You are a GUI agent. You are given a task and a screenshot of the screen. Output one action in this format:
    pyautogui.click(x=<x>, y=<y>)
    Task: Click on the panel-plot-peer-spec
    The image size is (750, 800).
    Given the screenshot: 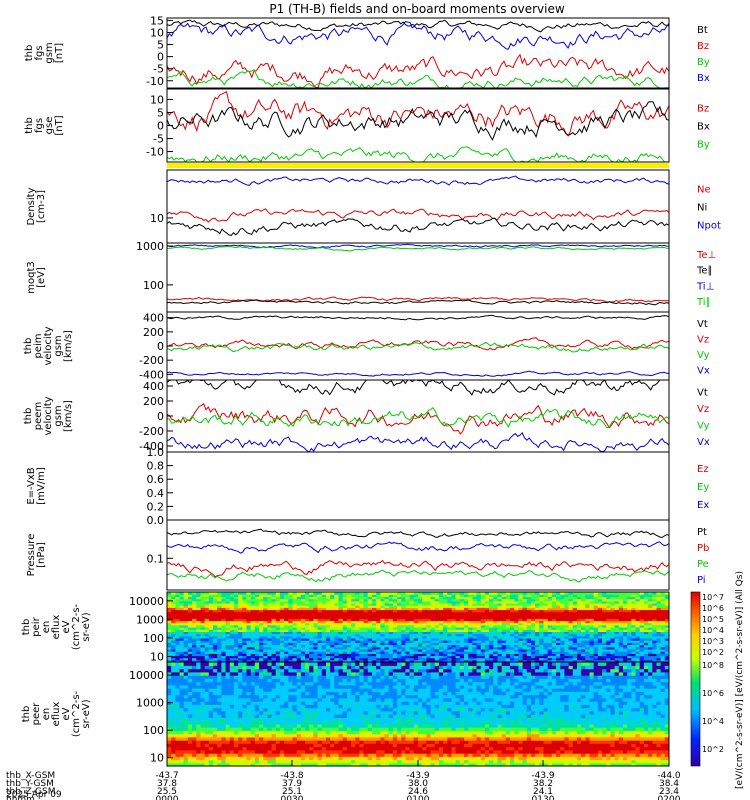 What is the action you would take?
    pyautogui.click(x=418, y=714)
    